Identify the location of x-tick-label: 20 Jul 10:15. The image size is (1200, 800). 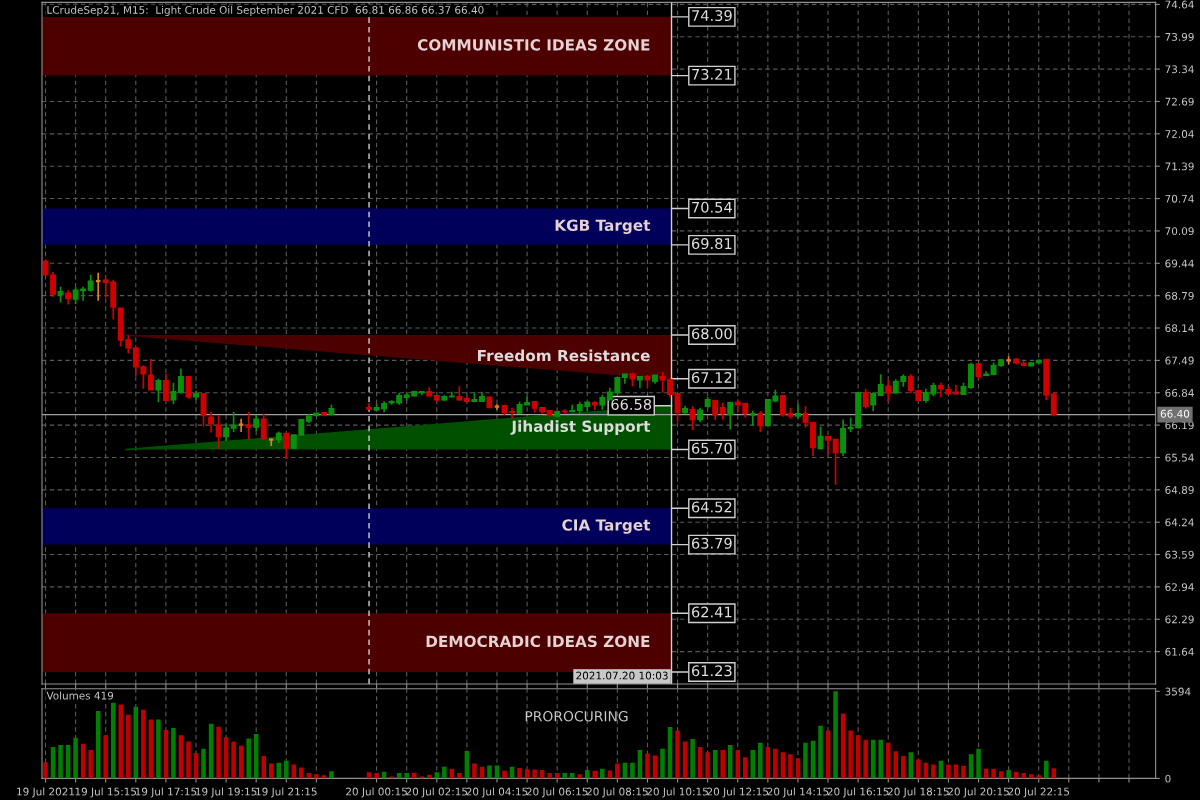
(677, 792).